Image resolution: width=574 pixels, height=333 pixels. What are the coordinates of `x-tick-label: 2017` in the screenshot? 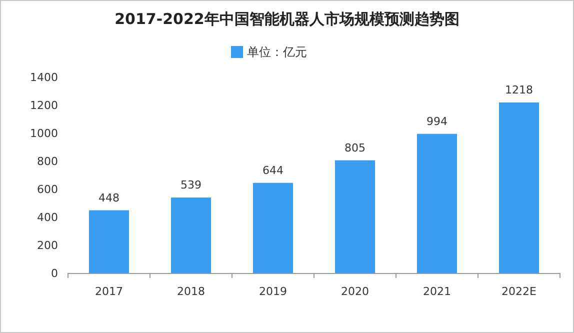 It's located at (109, 291).